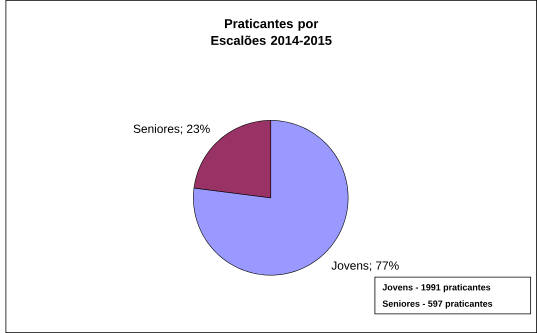 The height and width of the screenshot is (333, 537). What do you see at coordinates (349, 265) in the screenshot?
I see `slice-label: Jovens` at bounding box center [349, 265].